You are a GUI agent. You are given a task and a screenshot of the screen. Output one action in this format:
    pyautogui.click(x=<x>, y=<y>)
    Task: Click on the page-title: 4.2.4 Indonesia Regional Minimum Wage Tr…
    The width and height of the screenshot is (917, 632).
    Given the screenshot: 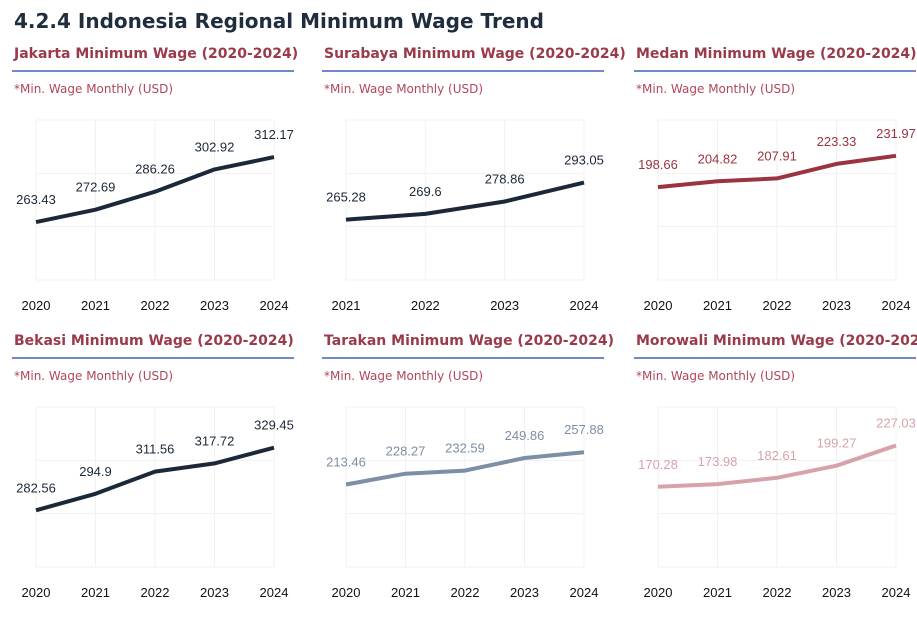 What is the action you would take?
    pyautogui.click(x=279, y=21)
    